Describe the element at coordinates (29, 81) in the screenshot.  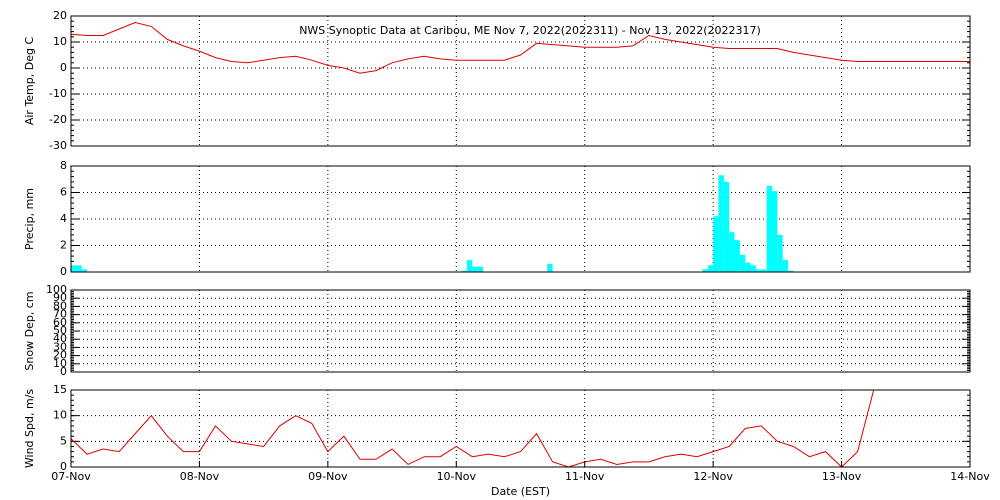
I see `y-axis-label: Air Temp, Deg C` at that location.